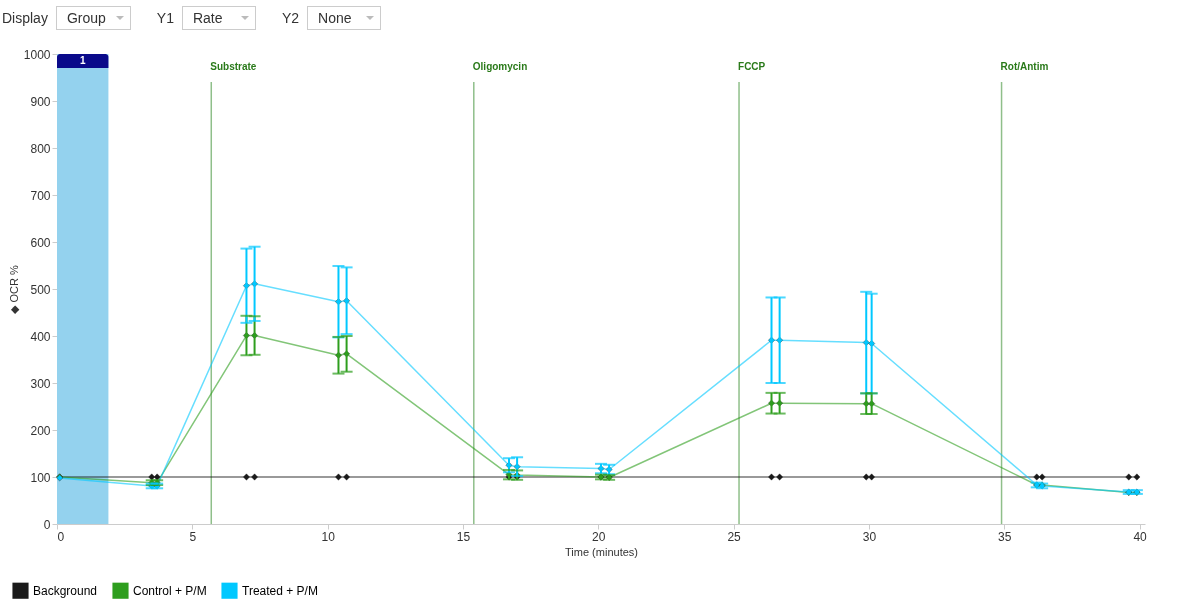 The width and height of the screenshot is (1192, 606). What do you see at coordinates (500, 66) in the screenshot?
I see `ref-line-label: Oligomycin` at bounding box center [500, 66].